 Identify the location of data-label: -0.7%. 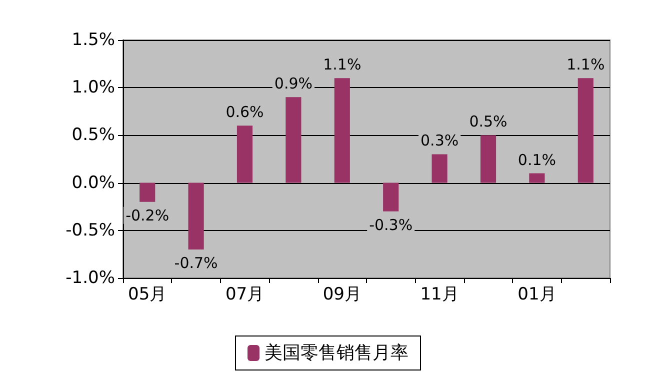
(196, 263).